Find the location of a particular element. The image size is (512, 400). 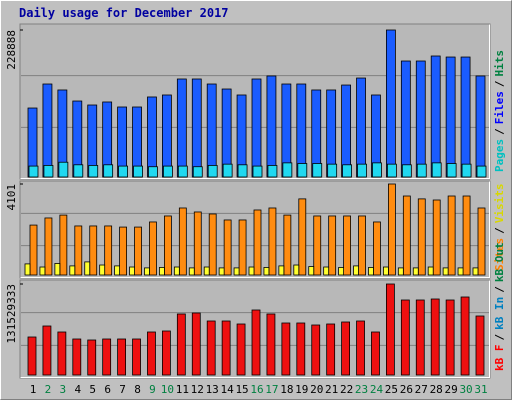

x-tick-label: 13 is located at coordinates (212, 389).